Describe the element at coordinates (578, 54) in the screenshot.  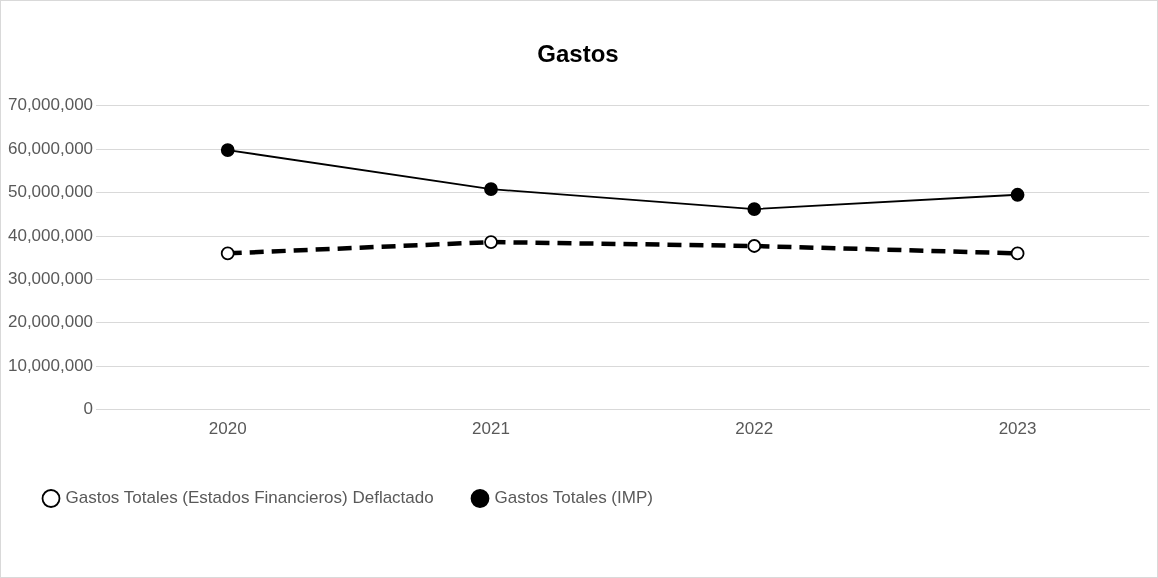
I see `chart-title: Gastos` at that location.